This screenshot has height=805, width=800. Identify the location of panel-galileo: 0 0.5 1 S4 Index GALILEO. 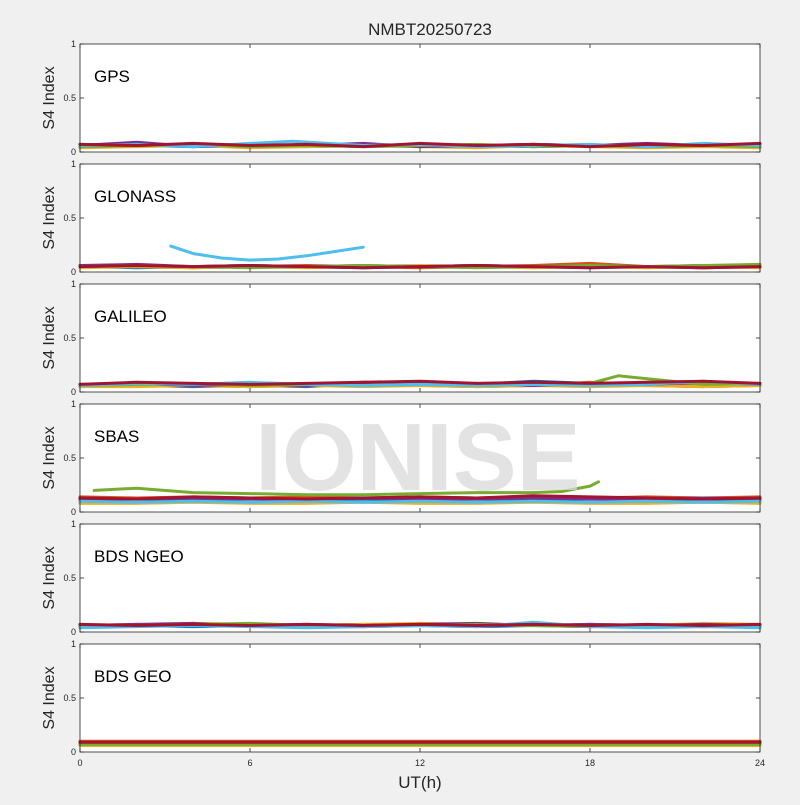
(401, 338).